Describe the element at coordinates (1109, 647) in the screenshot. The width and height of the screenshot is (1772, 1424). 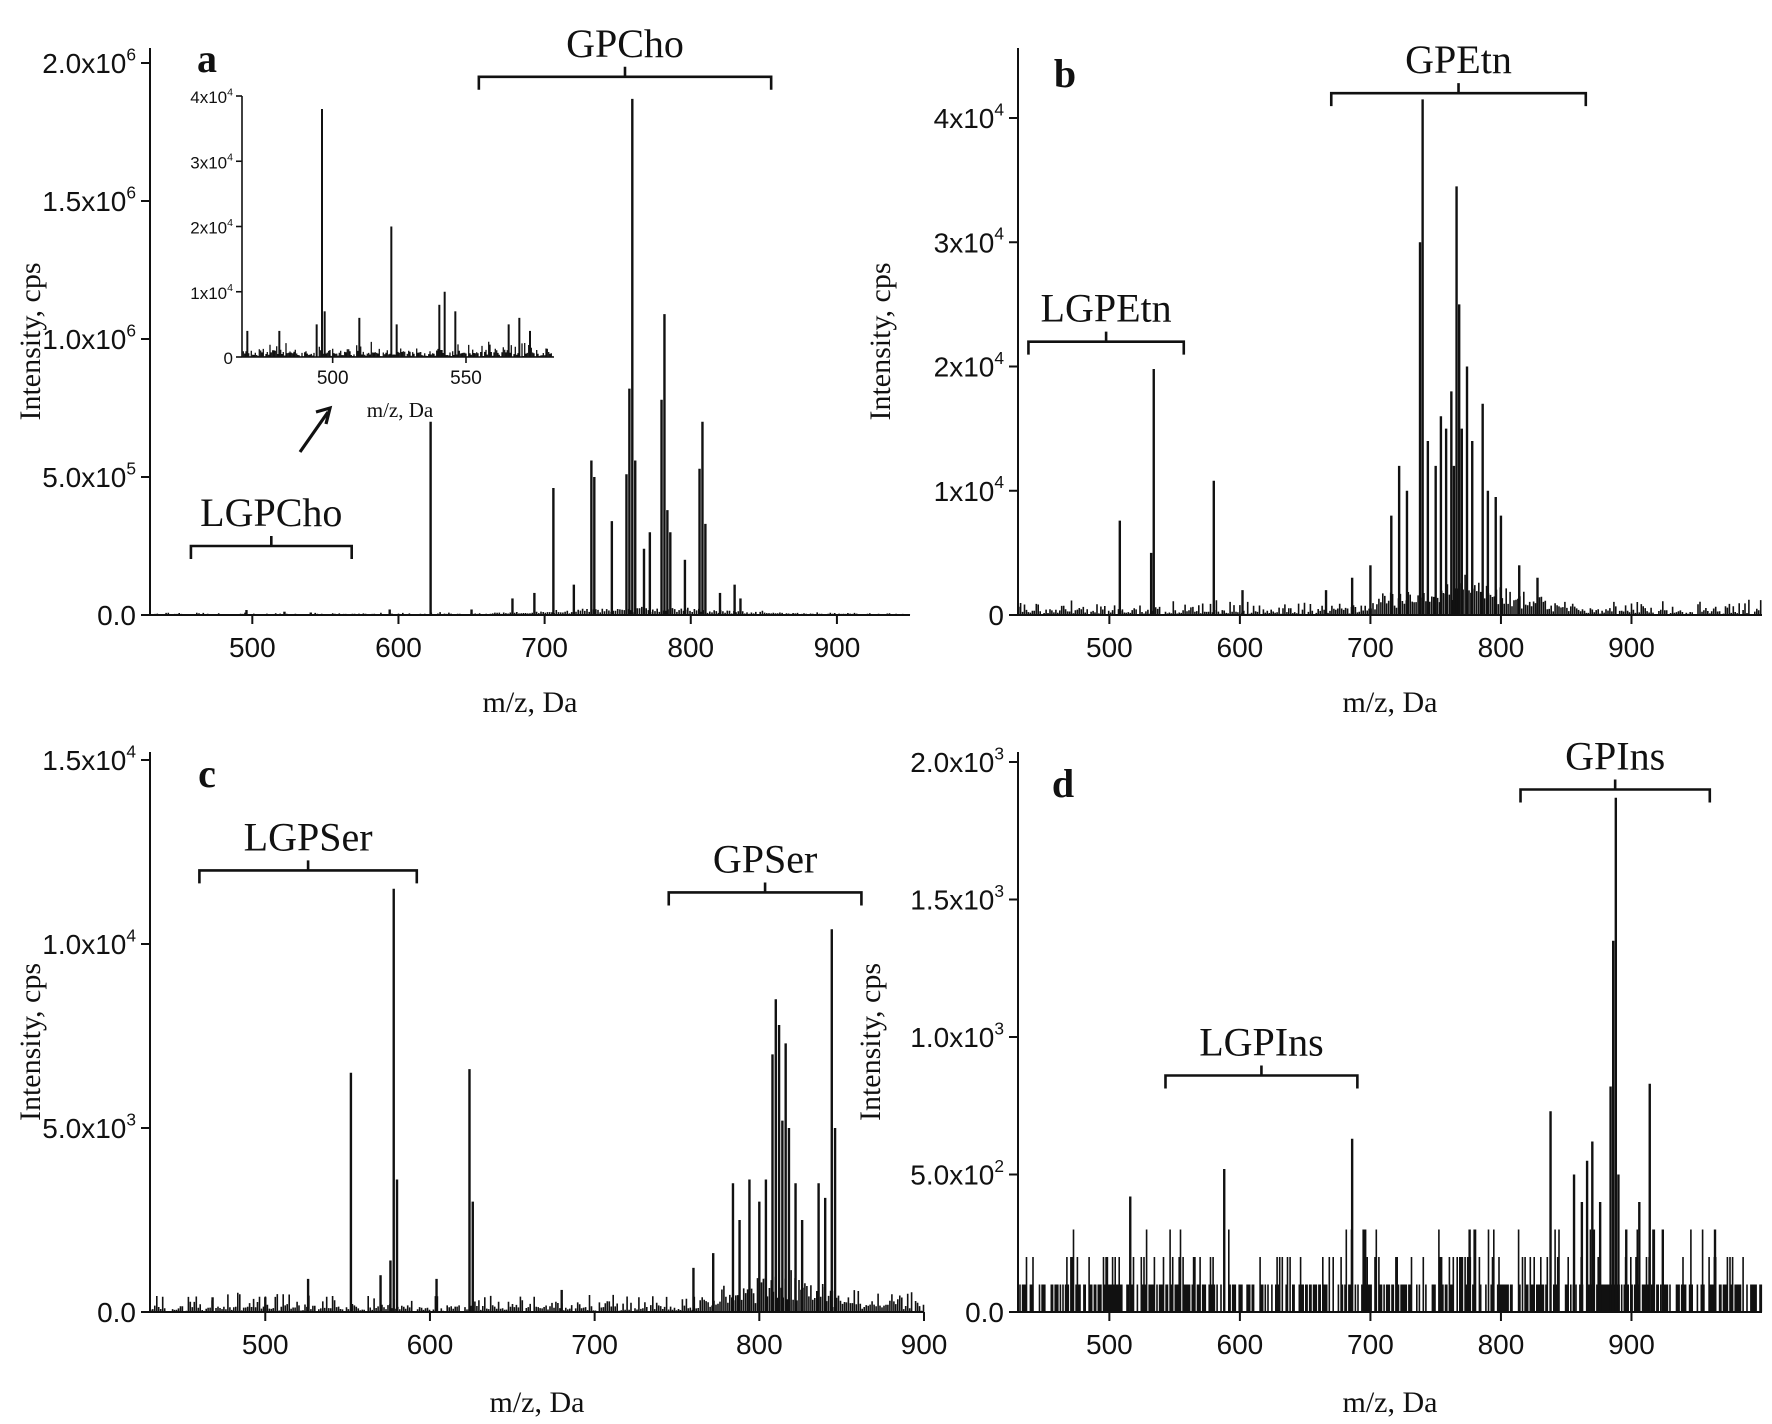
I see `x-tick-label-b-0: 500` at that location.